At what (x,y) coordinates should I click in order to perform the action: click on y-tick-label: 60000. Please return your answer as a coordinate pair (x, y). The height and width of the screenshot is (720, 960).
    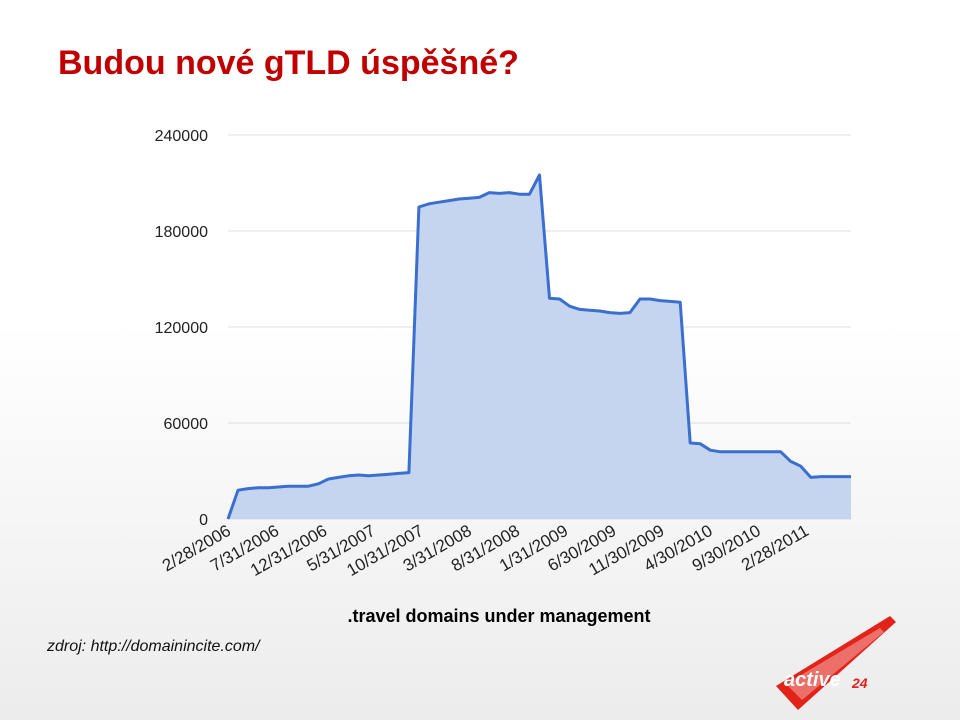
    Looking at the image, I should click on (186, 424).